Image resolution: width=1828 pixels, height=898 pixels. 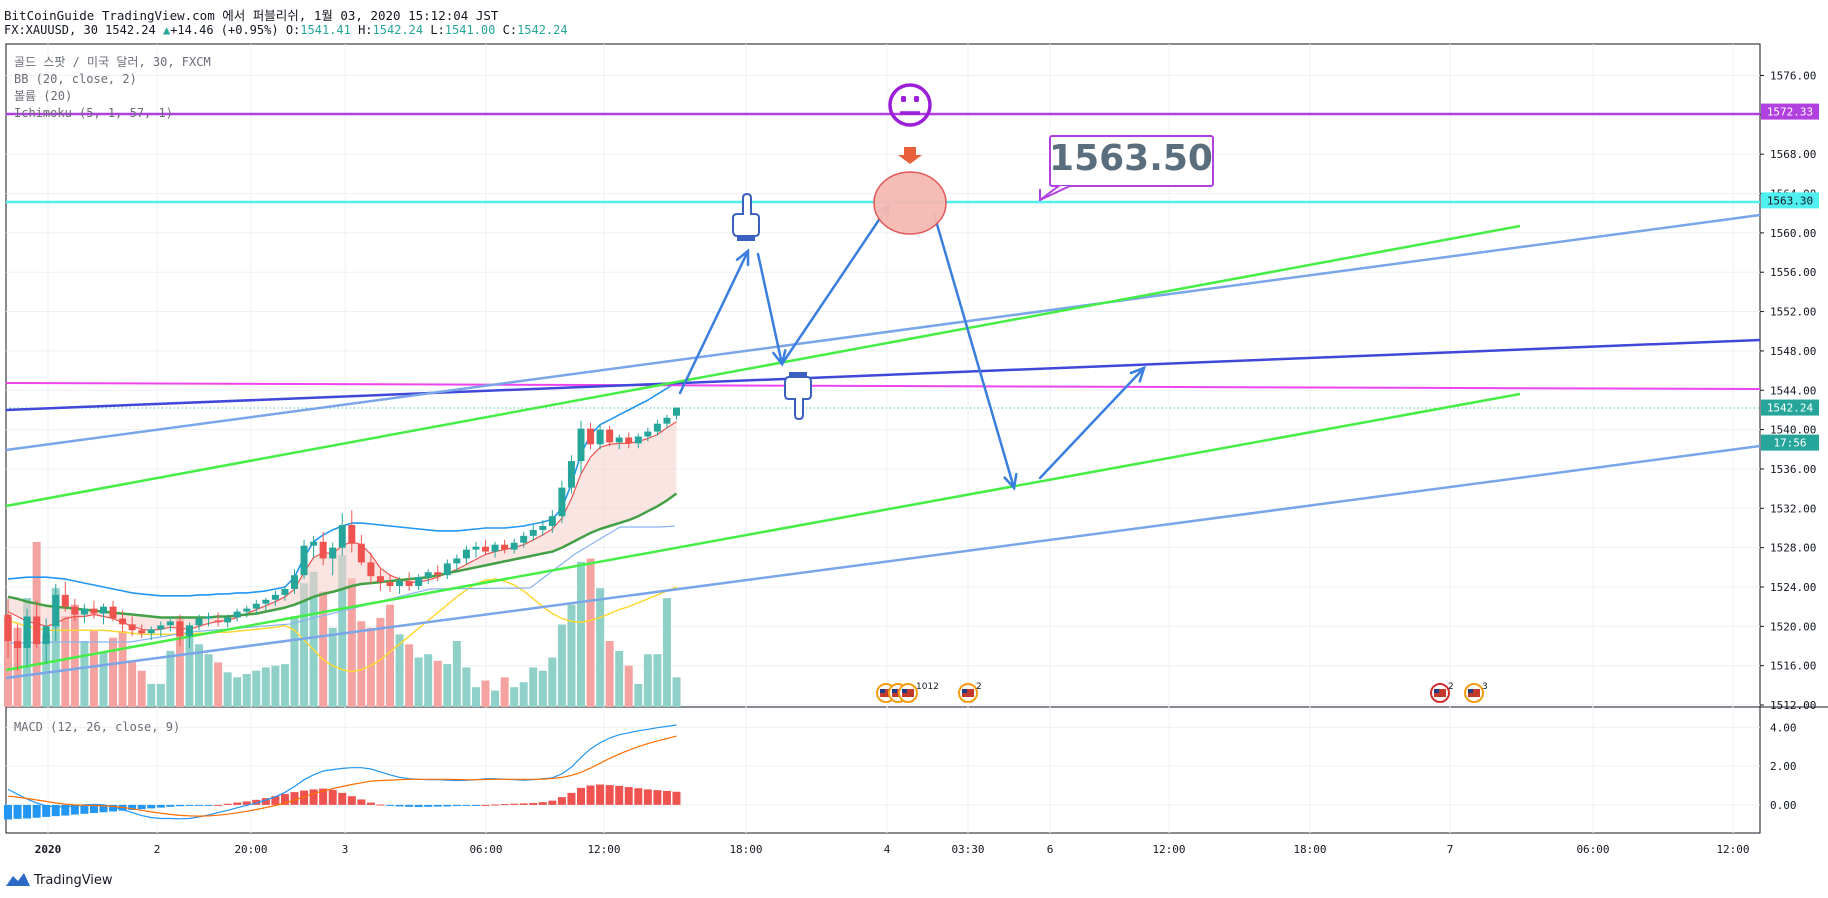 What do you see at coordinates (1126, 168) in the screenshot?
I see `target-callout: 1563.50` at bounding box center [1126, 168].